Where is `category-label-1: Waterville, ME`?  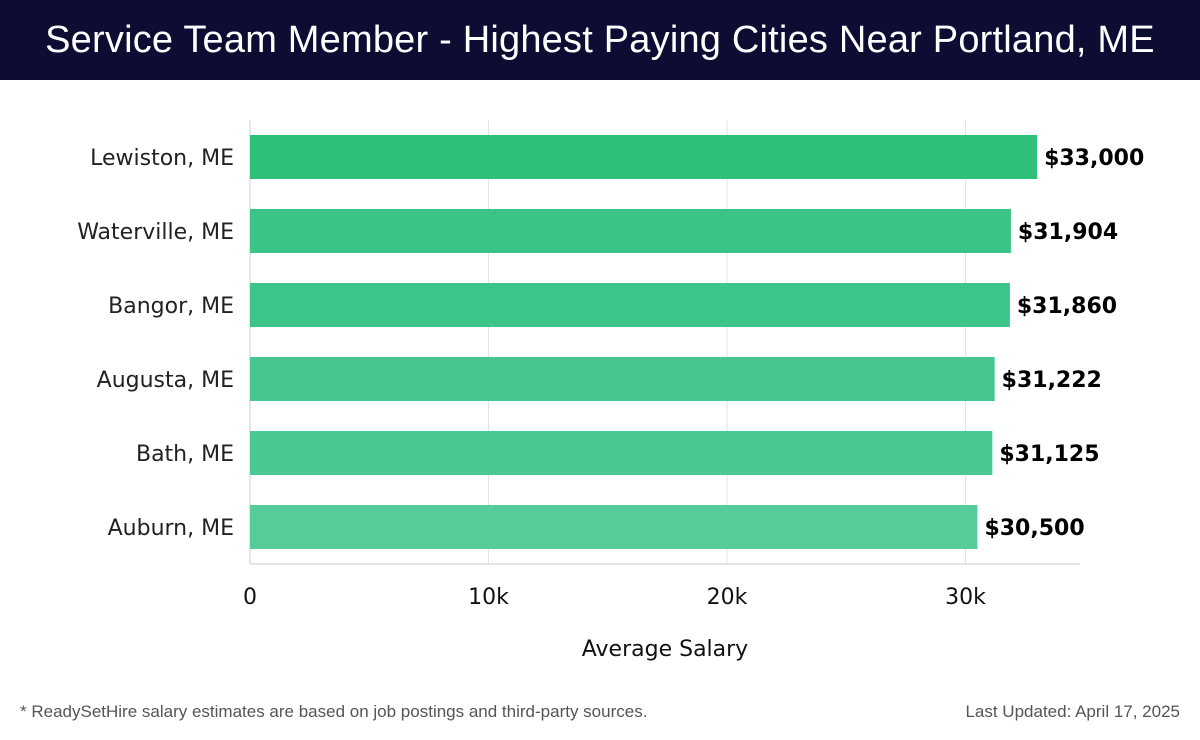 category-label-1: Waterville, ME is located at coordinates (155, 232).